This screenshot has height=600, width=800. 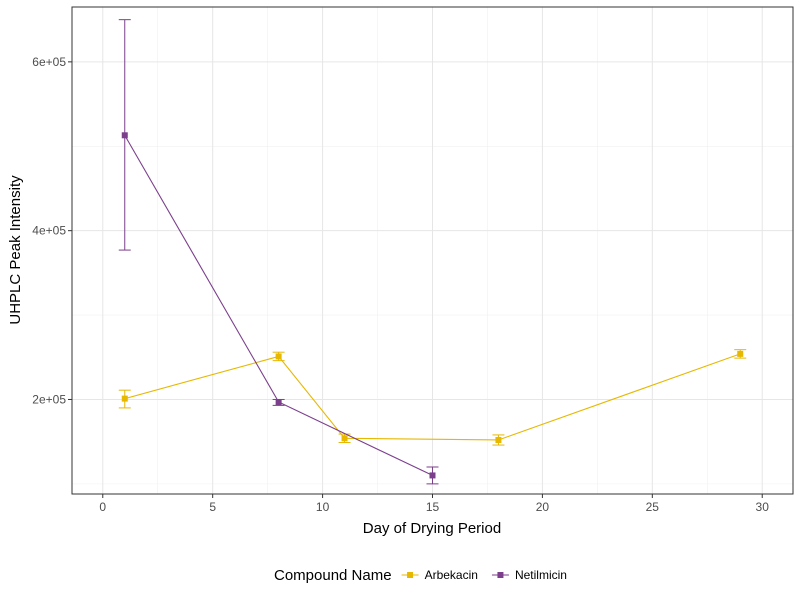 I want to click on x-tick-label: 20, so click(x=543, y=507).